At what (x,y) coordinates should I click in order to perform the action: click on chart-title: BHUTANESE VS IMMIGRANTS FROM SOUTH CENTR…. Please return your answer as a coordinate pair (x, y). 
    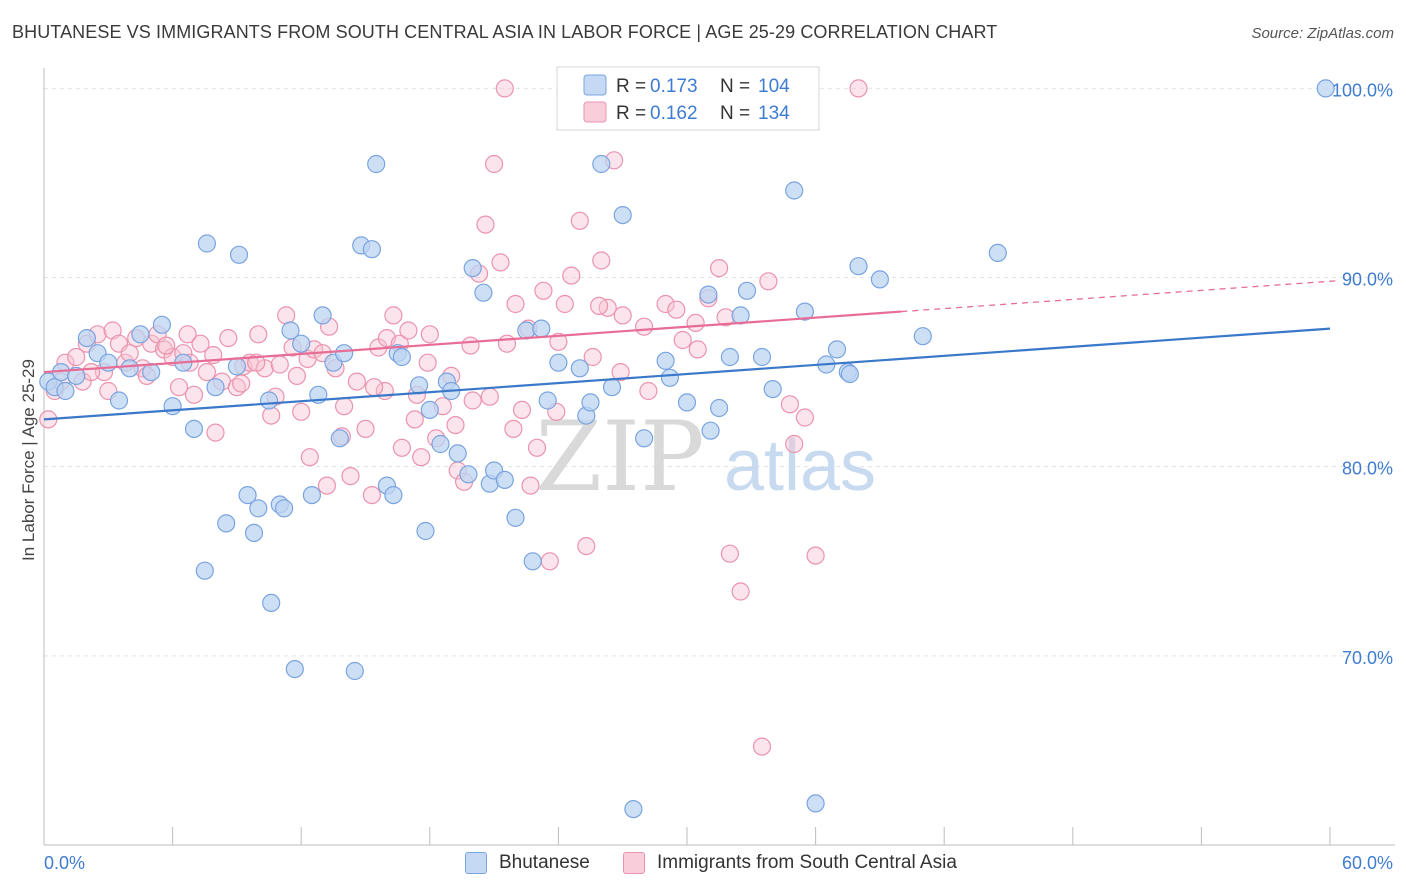
    Looking at the image, I should click on (505, 32).